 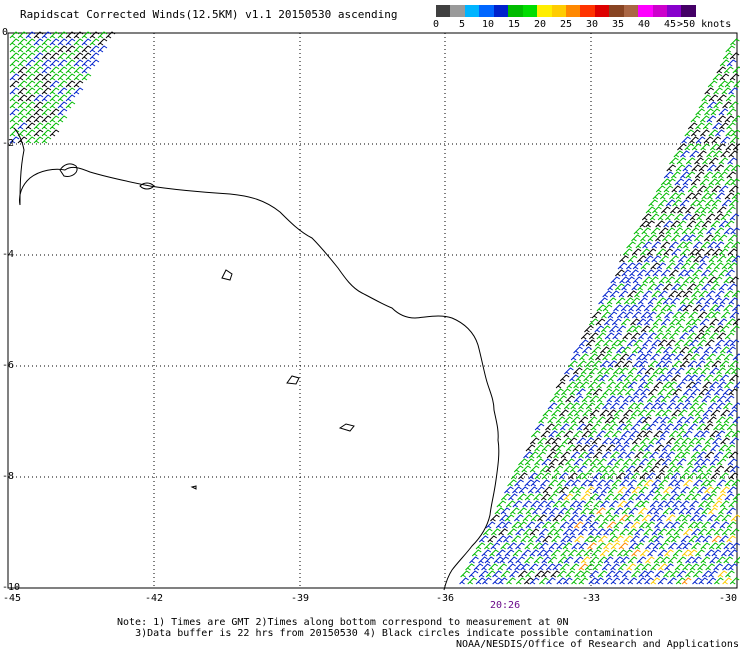 I want to click on color-scale-bar, so click(x=566, y=11).